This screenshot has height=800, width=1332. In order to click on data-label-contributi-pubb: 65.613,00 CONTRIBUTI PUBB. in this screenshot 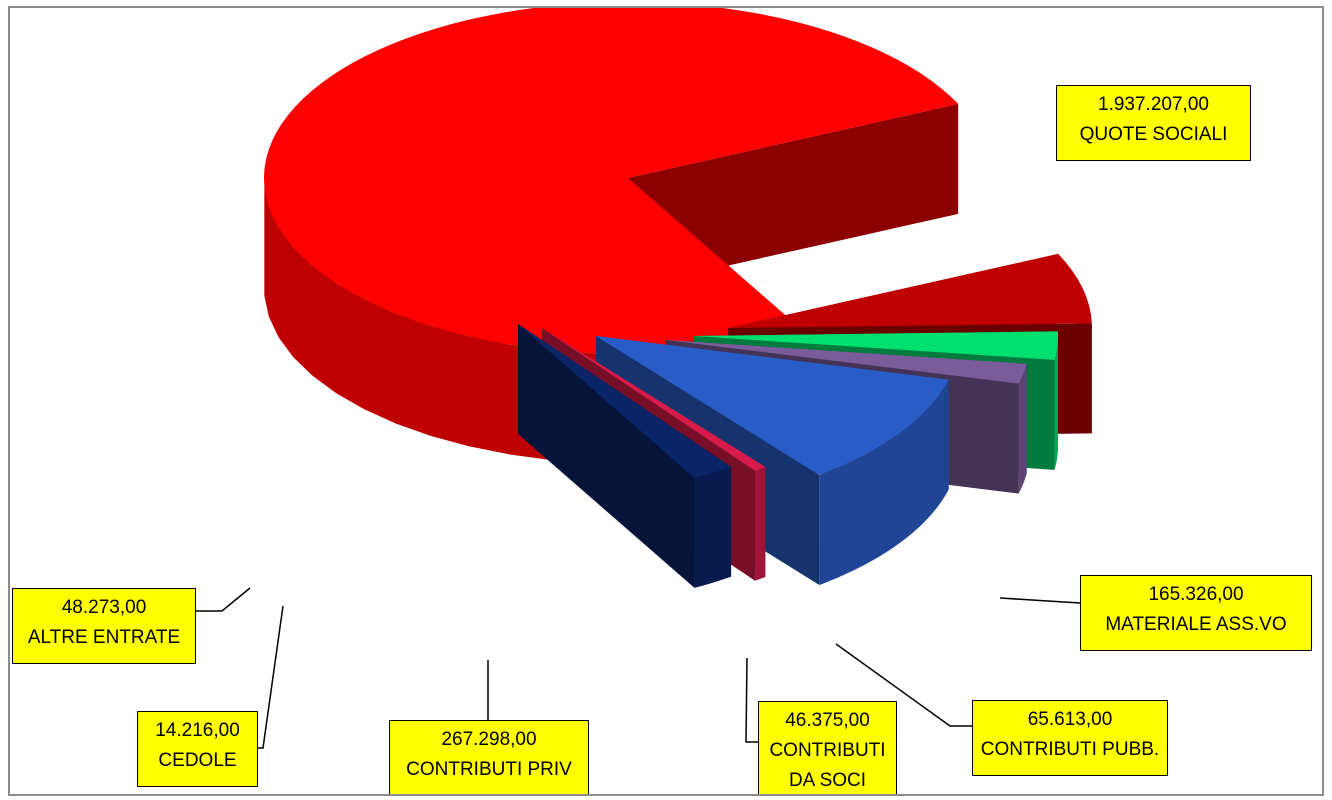, I will do `click(1070, 738)`.